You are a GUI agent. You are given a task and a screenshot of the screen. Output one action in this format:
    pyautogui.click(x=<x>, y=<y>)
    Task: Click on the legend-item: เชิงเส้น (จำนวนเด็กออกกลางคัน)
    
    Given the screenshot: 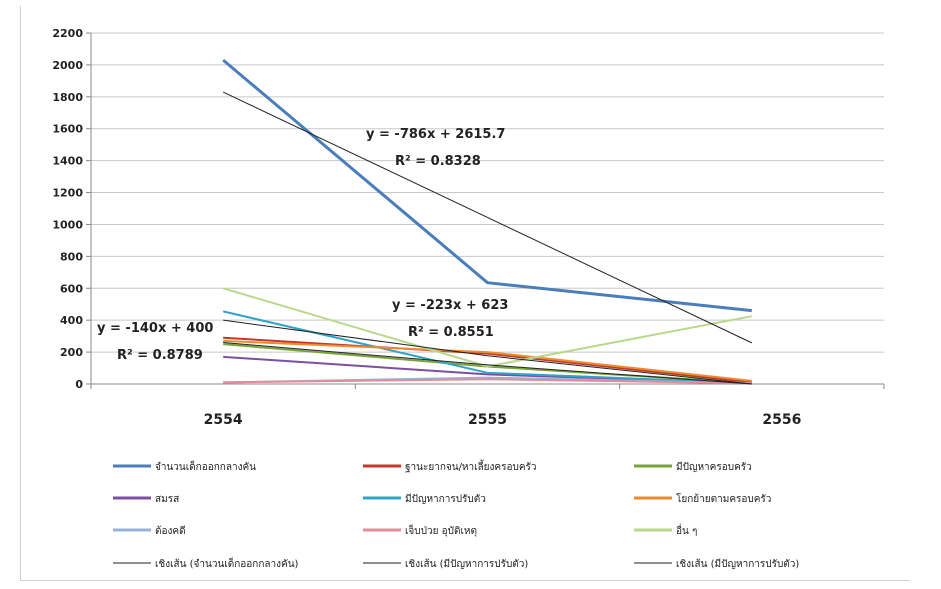 What is the action you would take?
    pyautogui.click(x=206, y=563)
    